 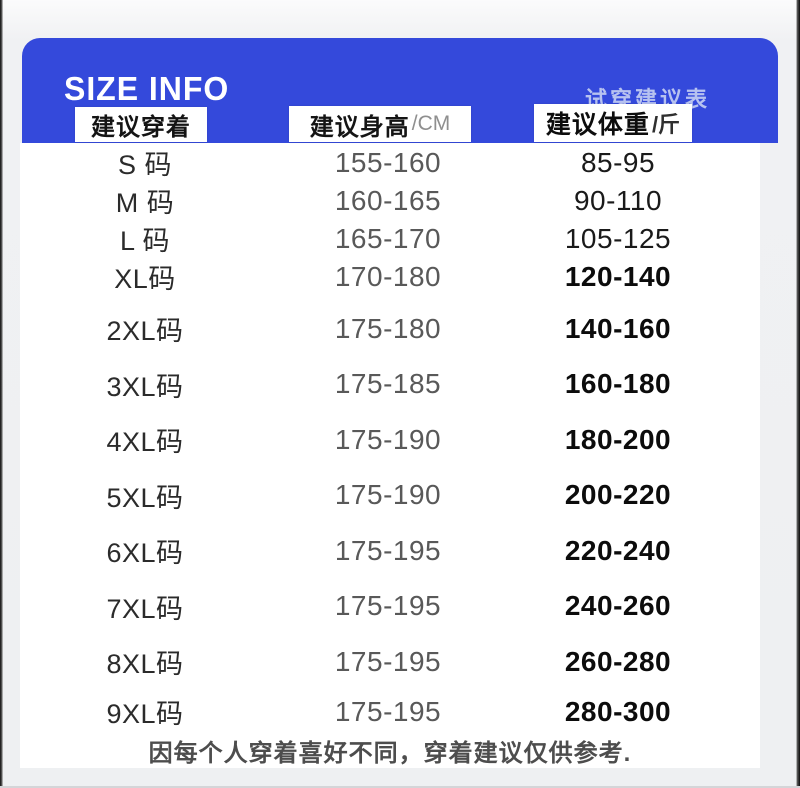 I want to click on table-row: 4XL码 175-190 180-200, so click(x=390, y=440).